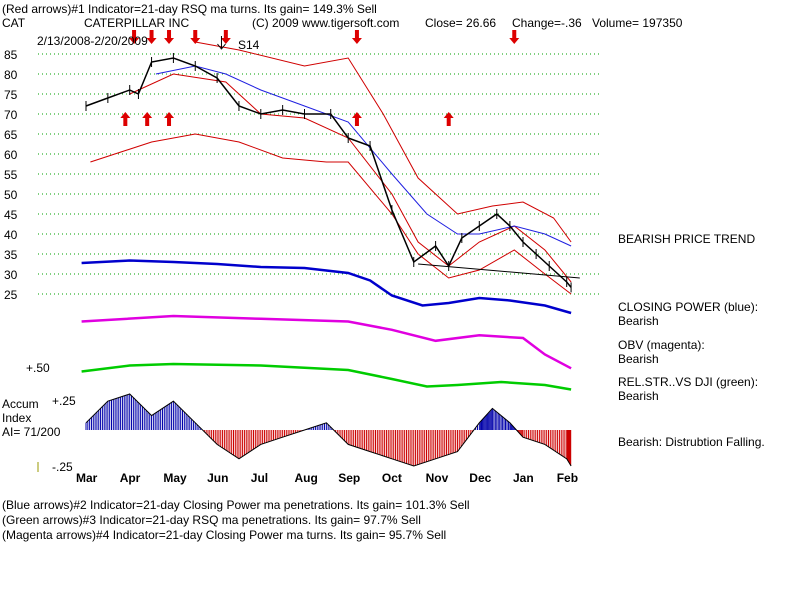 The image size is (800, 600). Describe the element at coordinates (20, 404) in the screenshot. I see `accum-title: Accum` at that location.